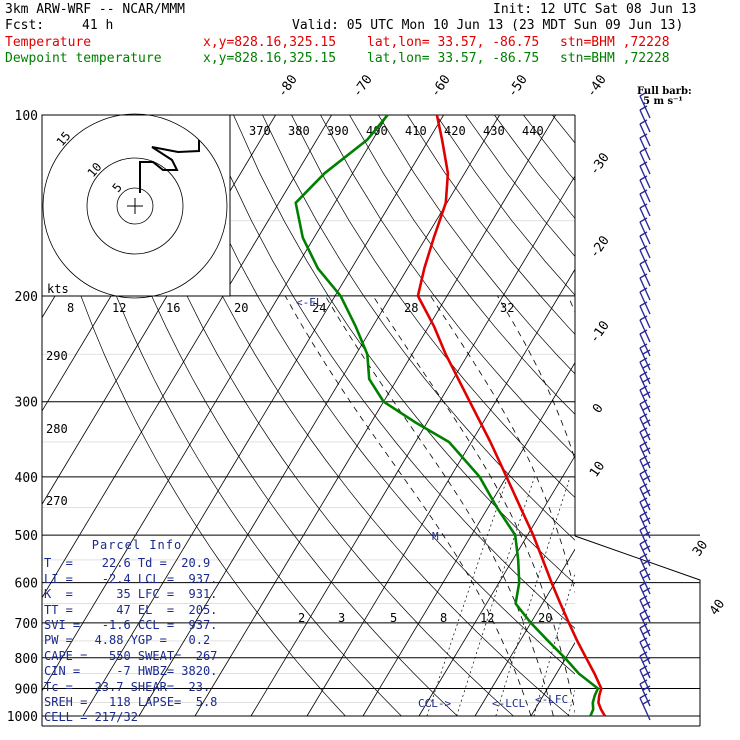  Describe the element at coordinates (341, 618) in the screenshot. I see `mixing-ratio-label: 3` at that location.